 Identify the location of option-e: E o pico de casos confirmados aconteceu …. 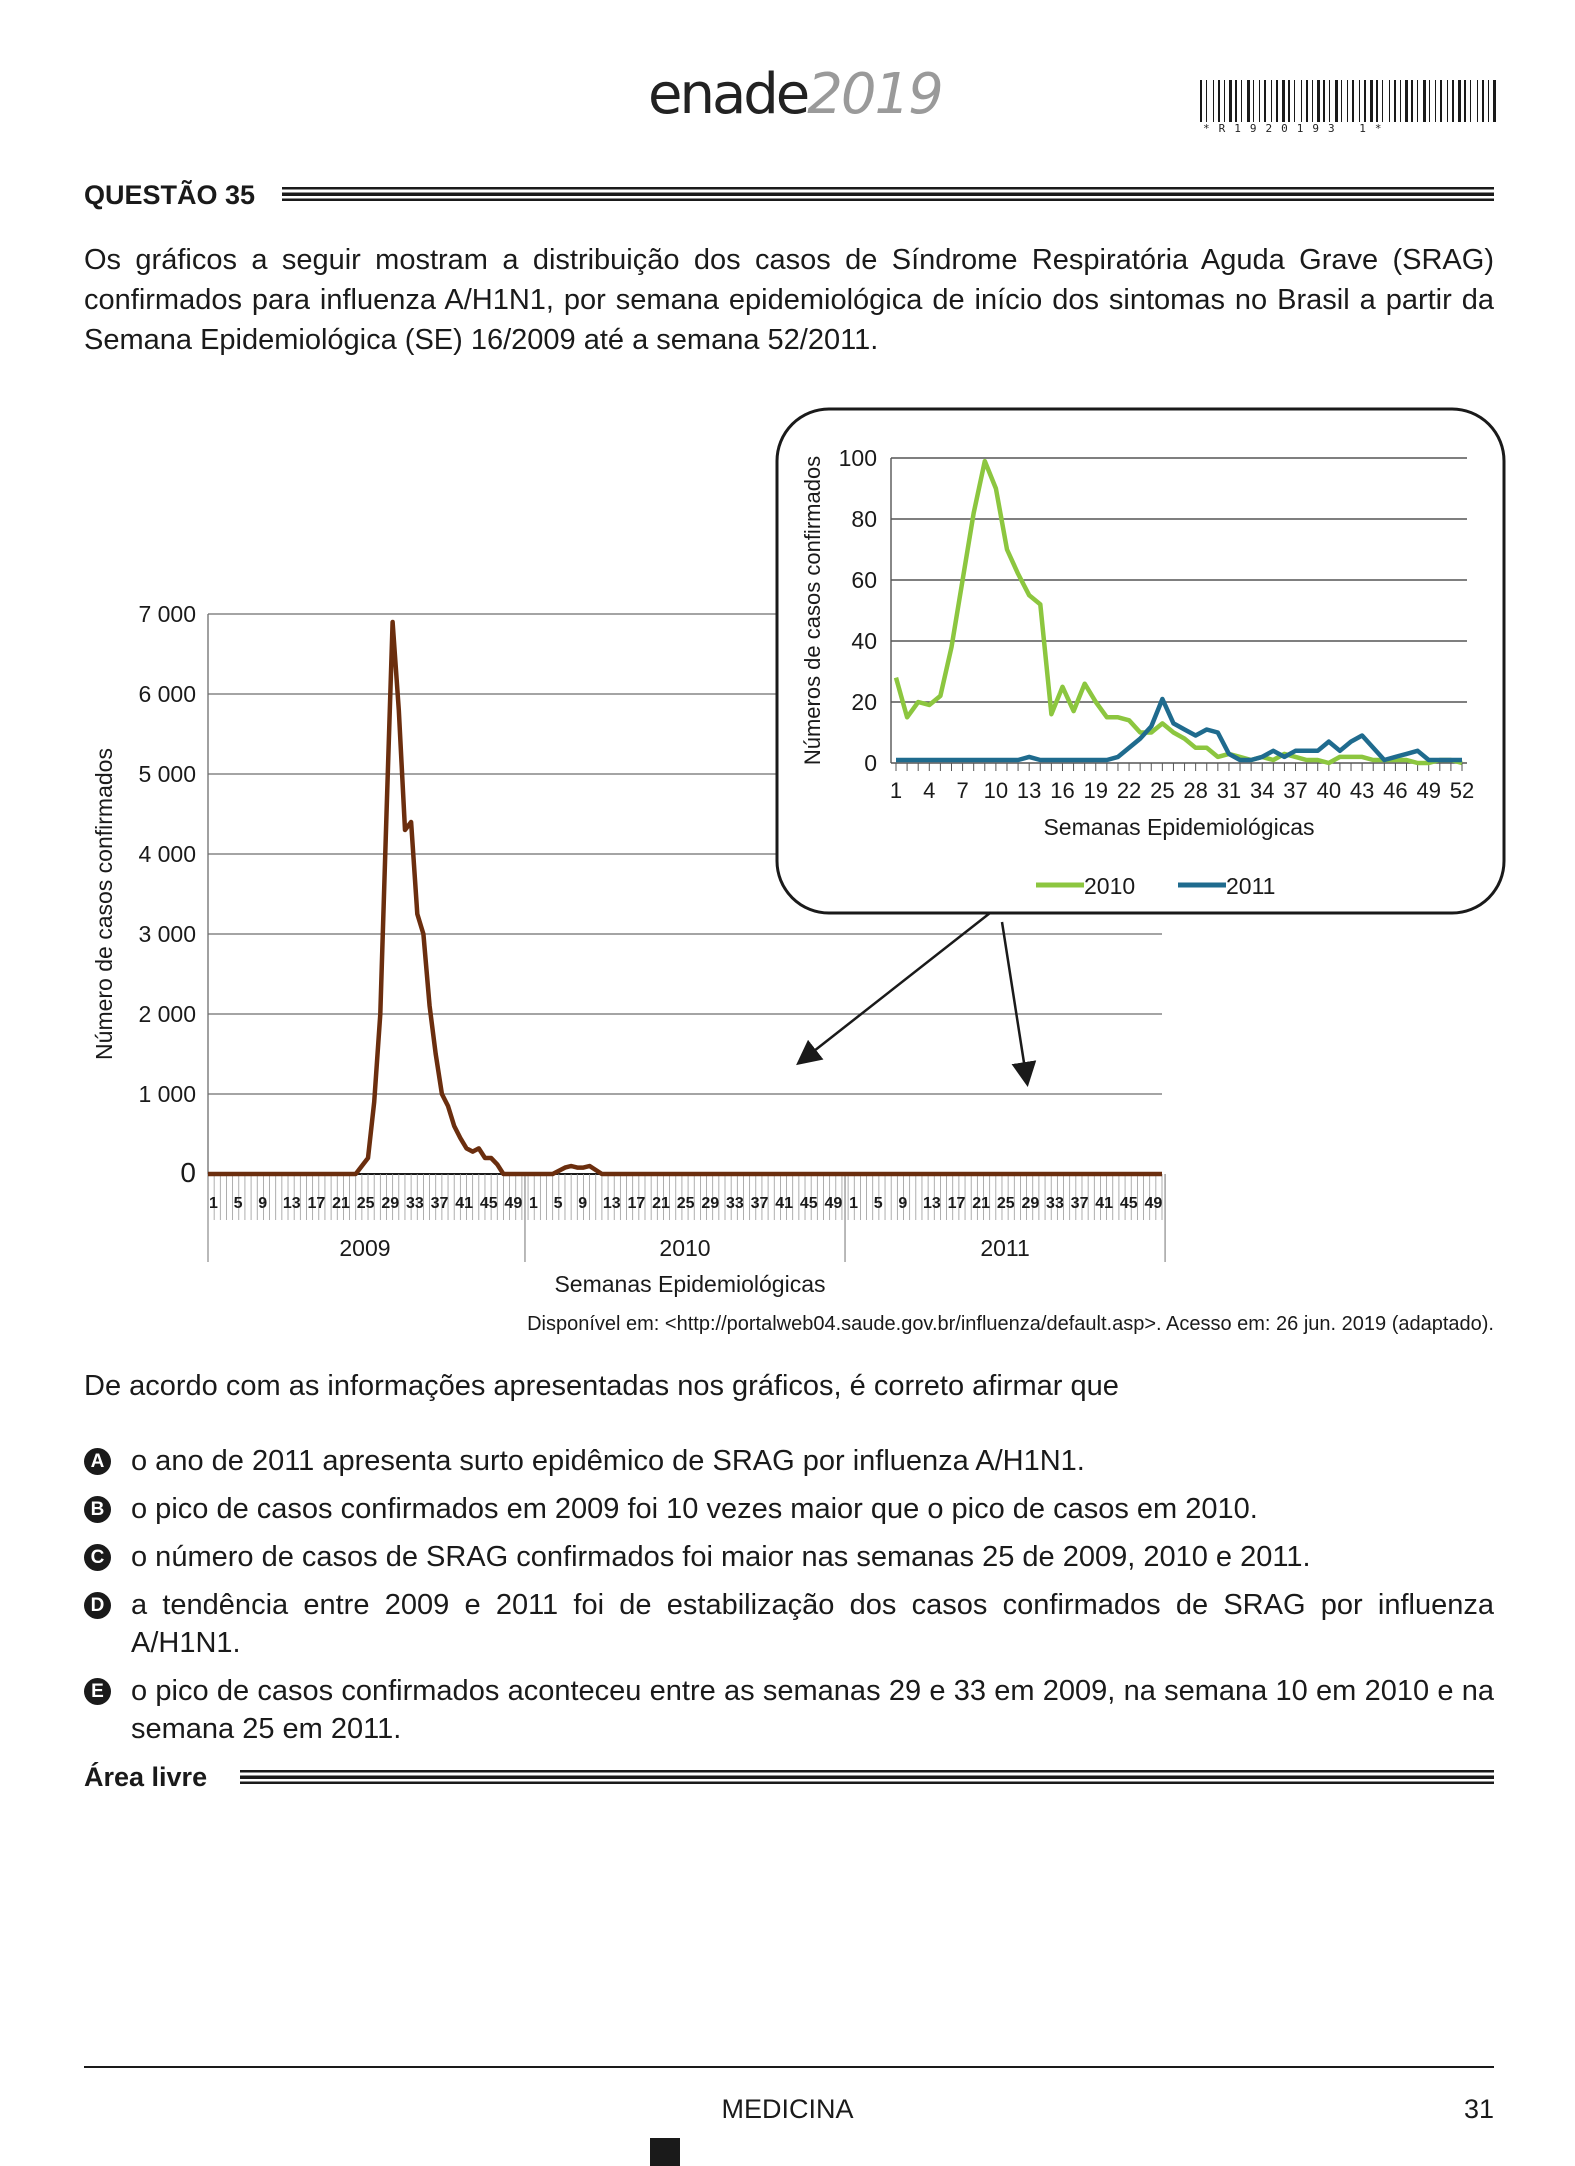
(789, 1710).